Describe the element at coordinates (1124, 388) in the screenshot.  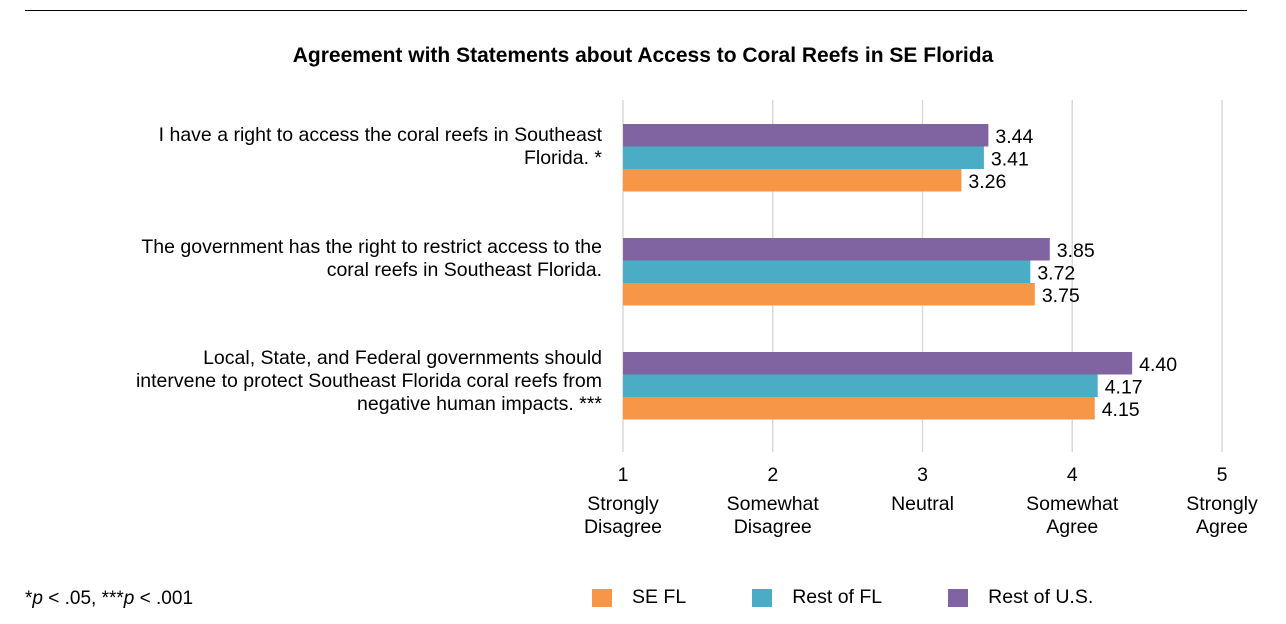
I see `data-label: 4.17` at that location.